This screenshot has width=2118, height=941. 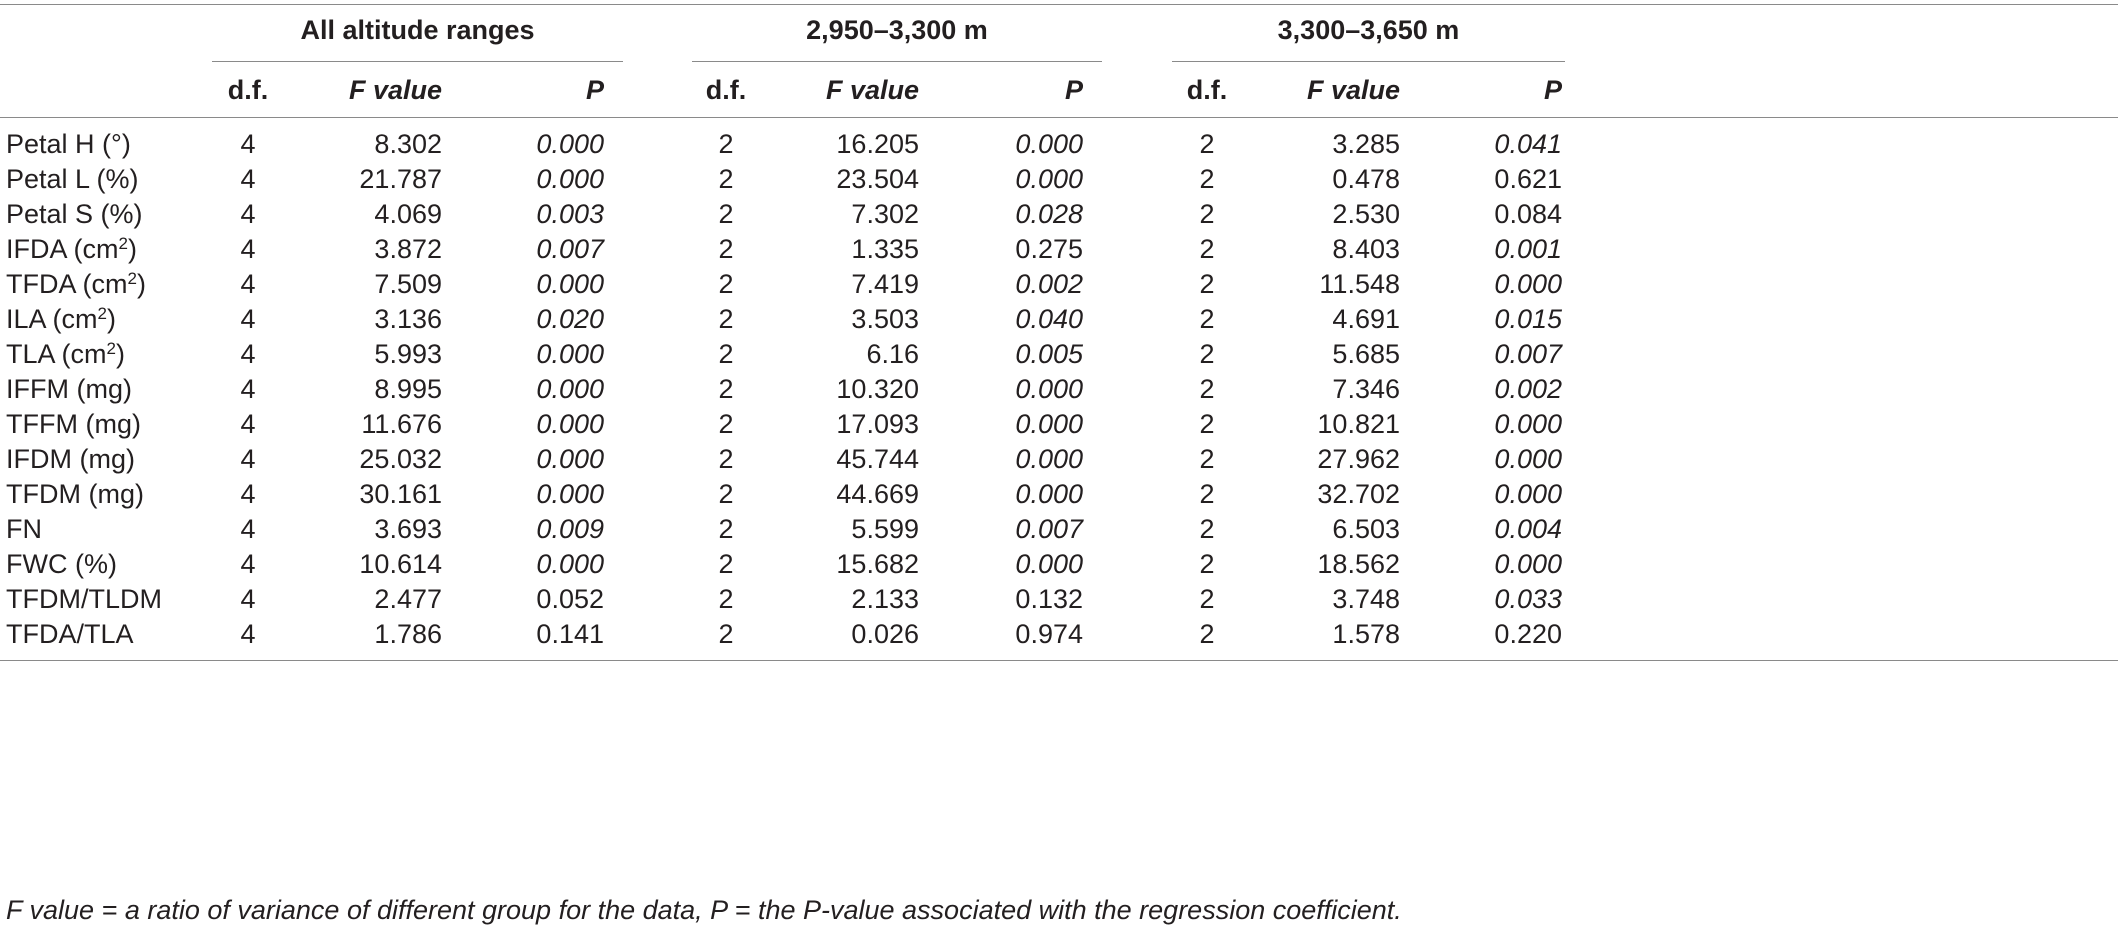 I want to click on group-title-1: All altitude ranges, so click(x=417, y=30).